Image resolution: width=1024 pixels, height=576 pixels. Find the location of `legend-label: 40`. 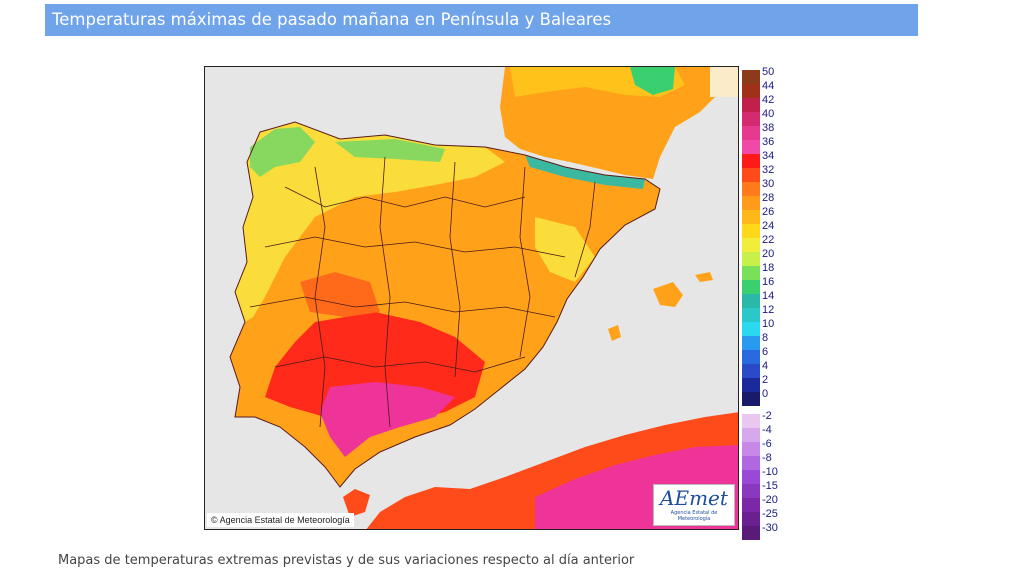

legend-label: 40 is located at coordinates (768, 114).